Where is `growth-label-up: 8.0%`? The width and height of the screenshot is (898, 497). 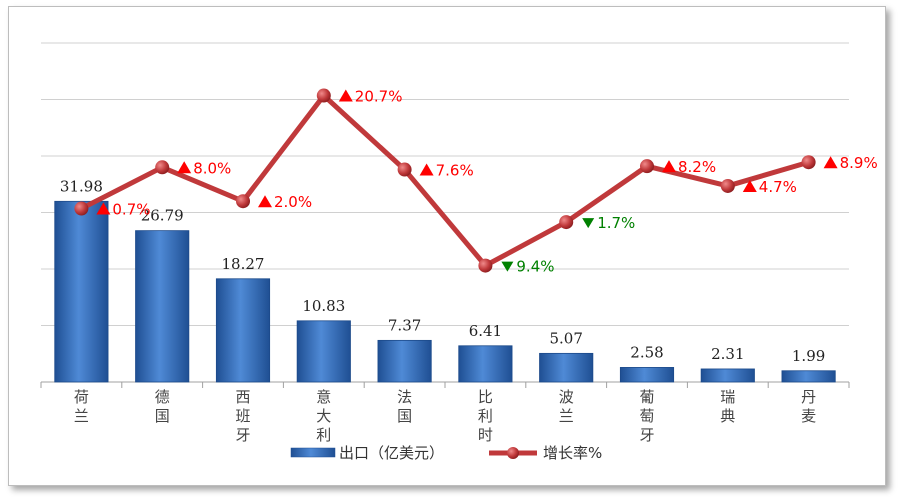 growth-label-up: 8.0% is located at coordinates (204, 168).